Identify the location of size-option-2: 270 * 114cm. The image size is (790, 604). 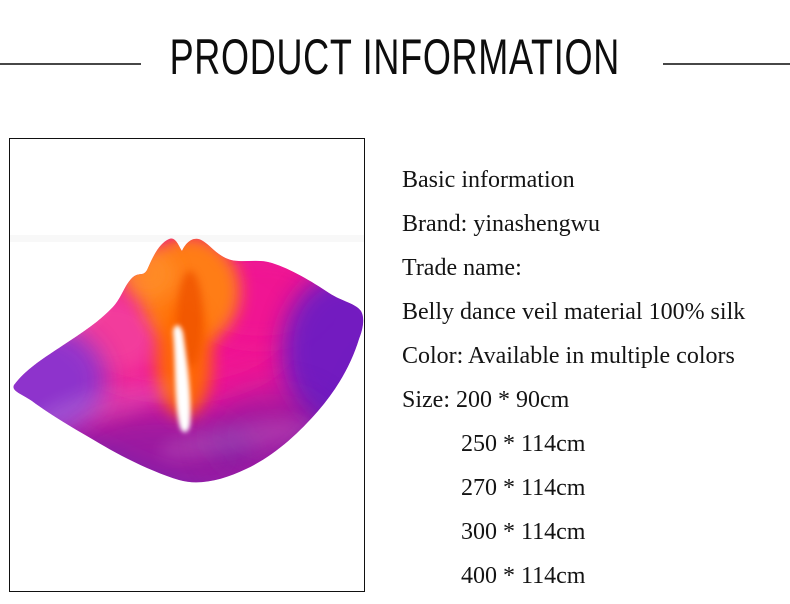
(523, 487).